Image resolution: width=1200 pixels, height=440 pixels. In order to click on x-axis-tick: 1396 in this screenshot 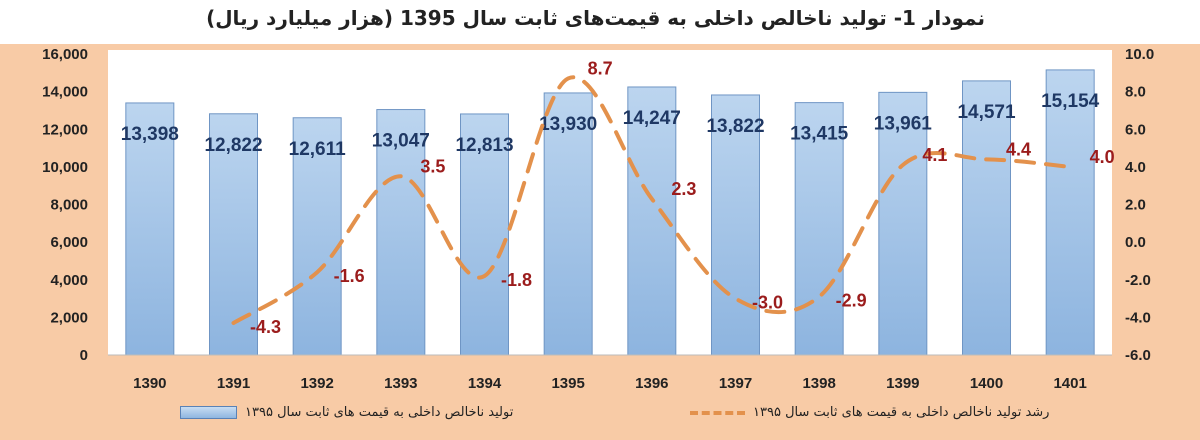, I will do `click(651, 383)`.